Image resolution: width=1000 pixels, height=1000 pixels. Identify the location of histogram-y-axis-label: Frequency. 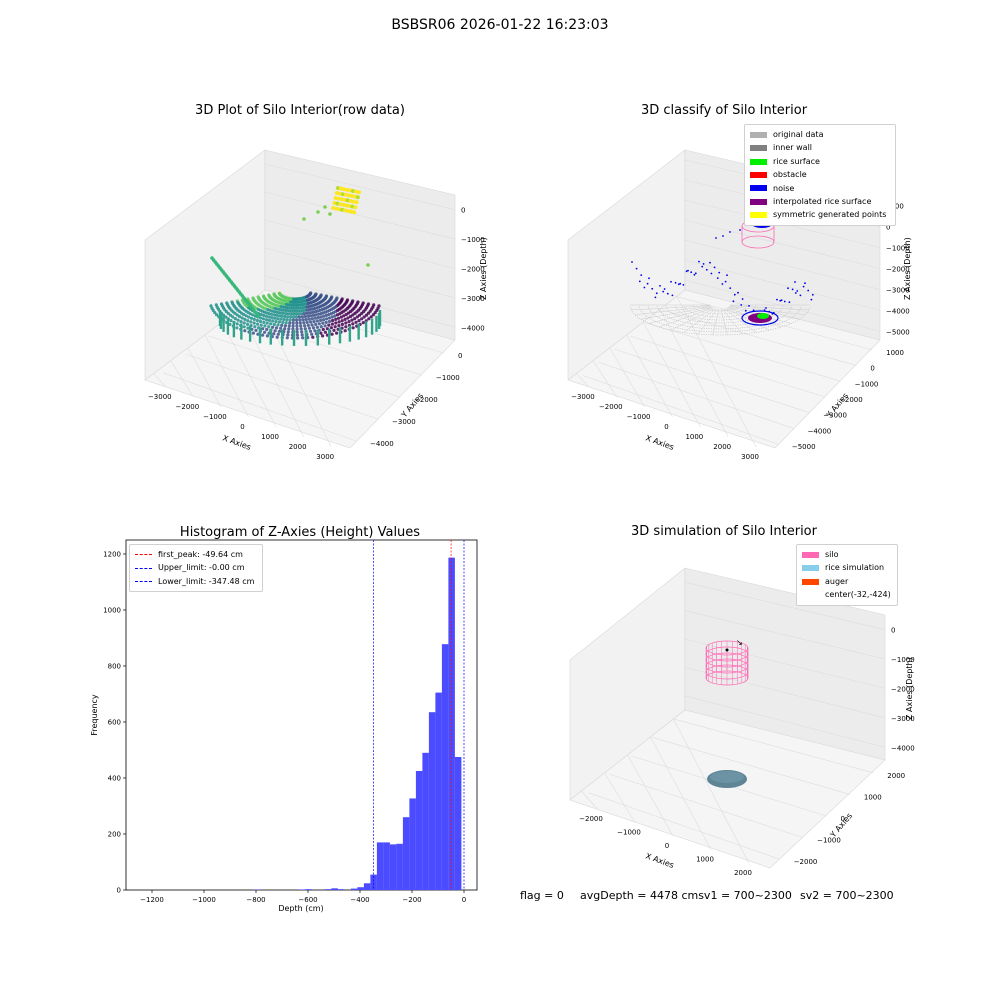
(94, 715).